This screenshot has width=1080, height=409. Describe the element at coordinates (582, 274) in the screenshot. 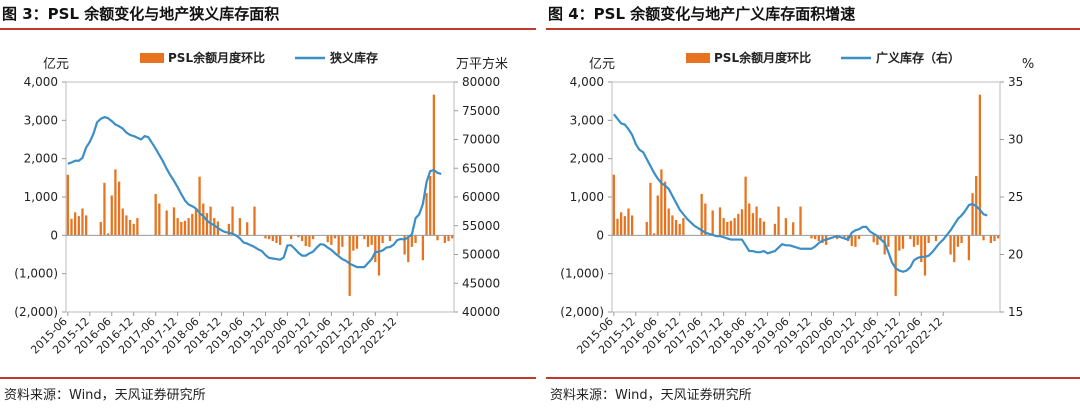

I see `left-tick-label: (1,000)` at that location.